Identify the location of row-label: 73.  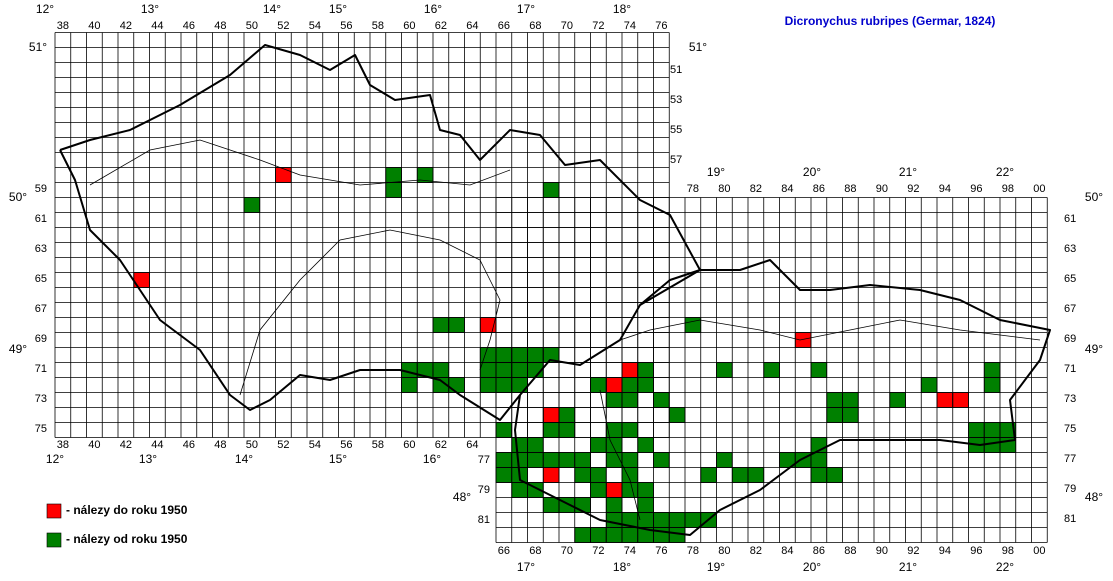
(41, 399).